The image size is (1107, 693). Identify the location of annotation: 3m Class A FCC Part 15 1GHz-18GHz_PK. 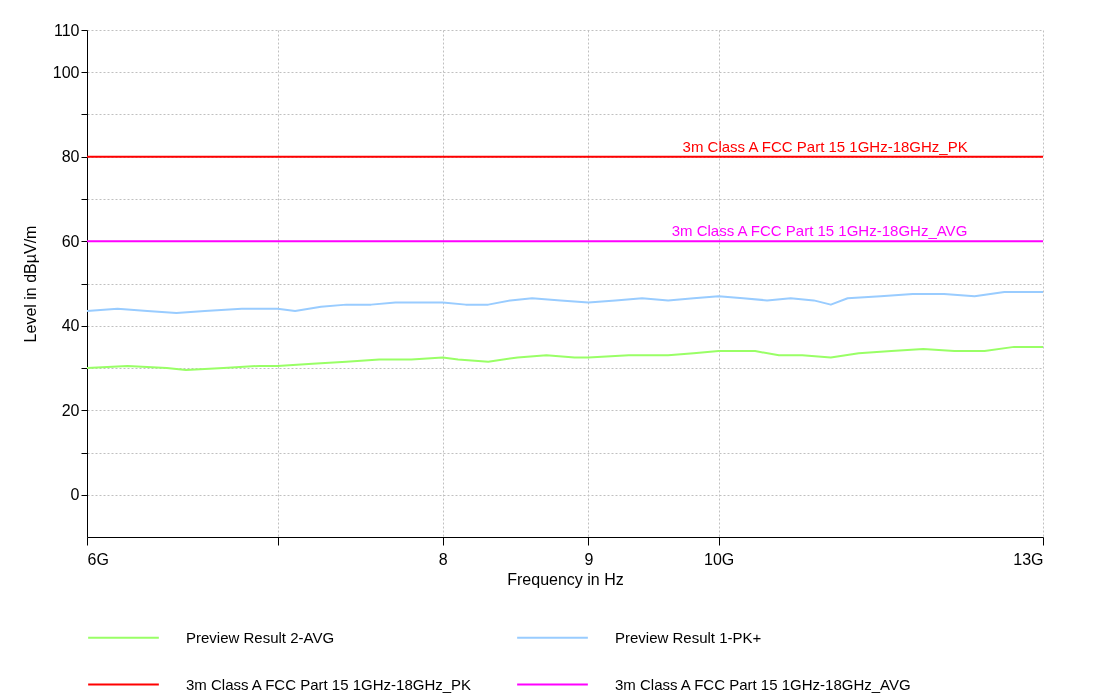
(825, 146).